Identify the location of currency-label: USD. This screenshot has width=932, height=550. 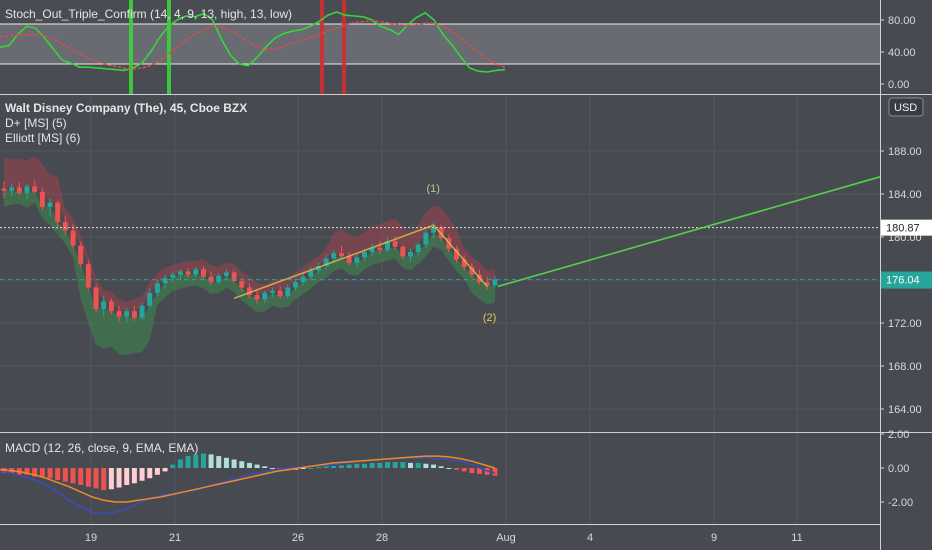
(905, 108).